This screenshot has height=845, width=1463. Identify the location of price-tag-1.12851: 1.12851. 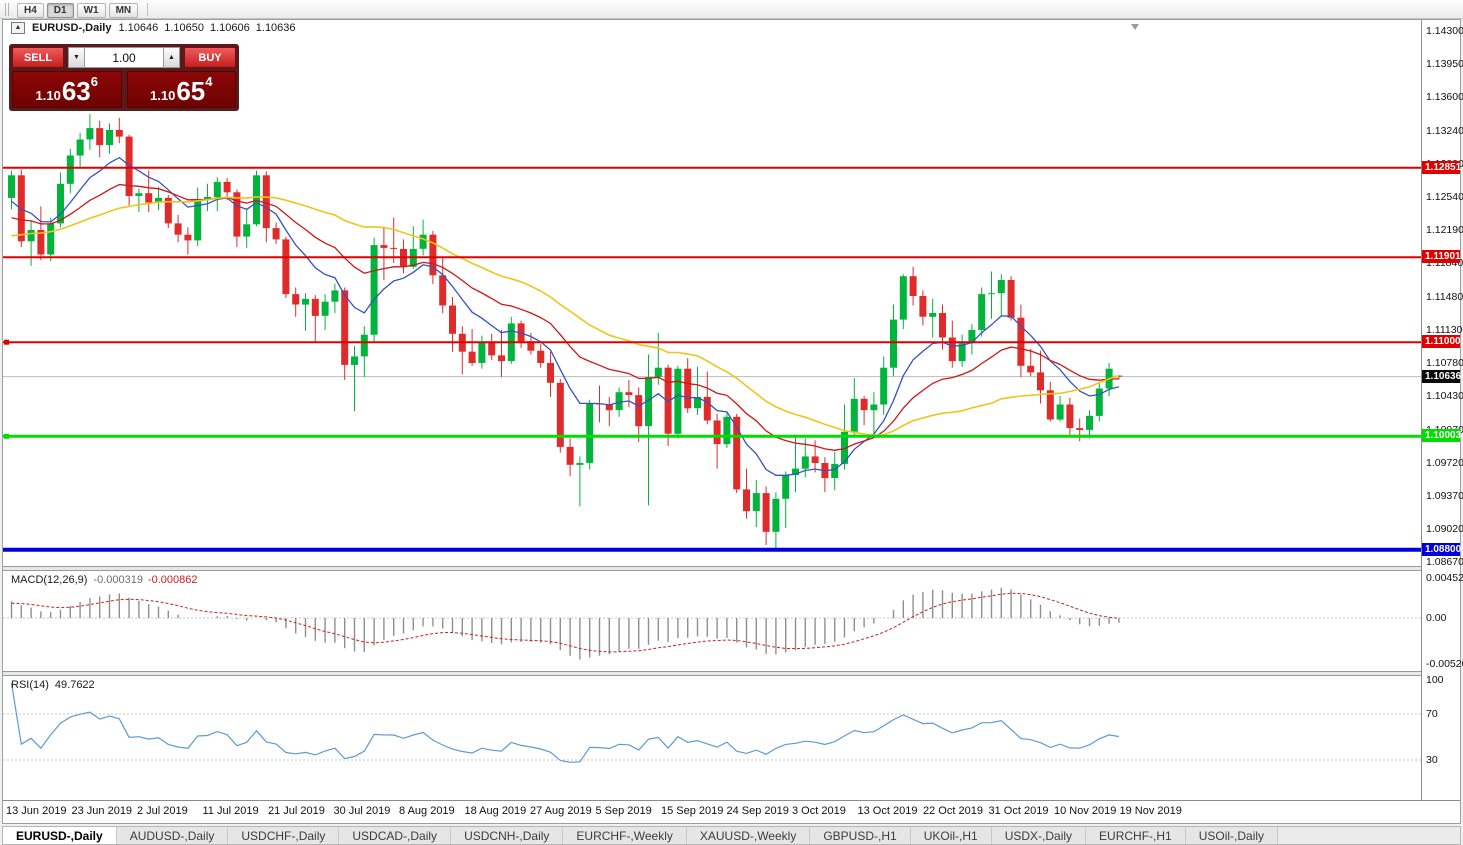
(1441, 167).